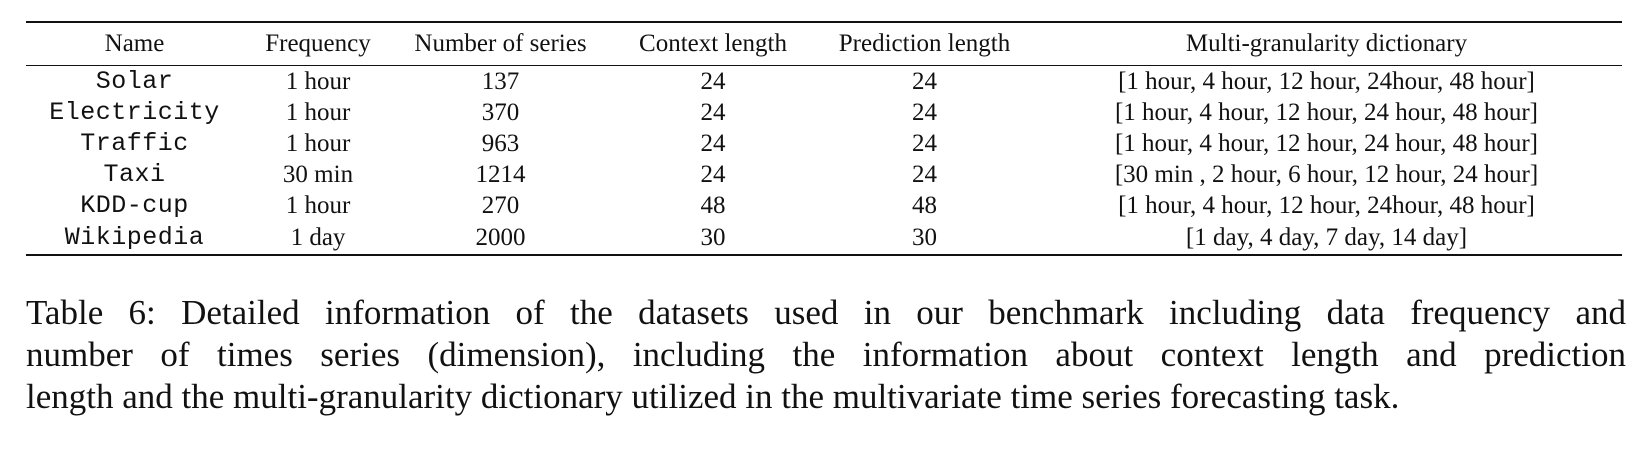  Describe the element at coordinates (924, 43) in the screenshot. I see `header-prediction-length: Prediction length` at that location.